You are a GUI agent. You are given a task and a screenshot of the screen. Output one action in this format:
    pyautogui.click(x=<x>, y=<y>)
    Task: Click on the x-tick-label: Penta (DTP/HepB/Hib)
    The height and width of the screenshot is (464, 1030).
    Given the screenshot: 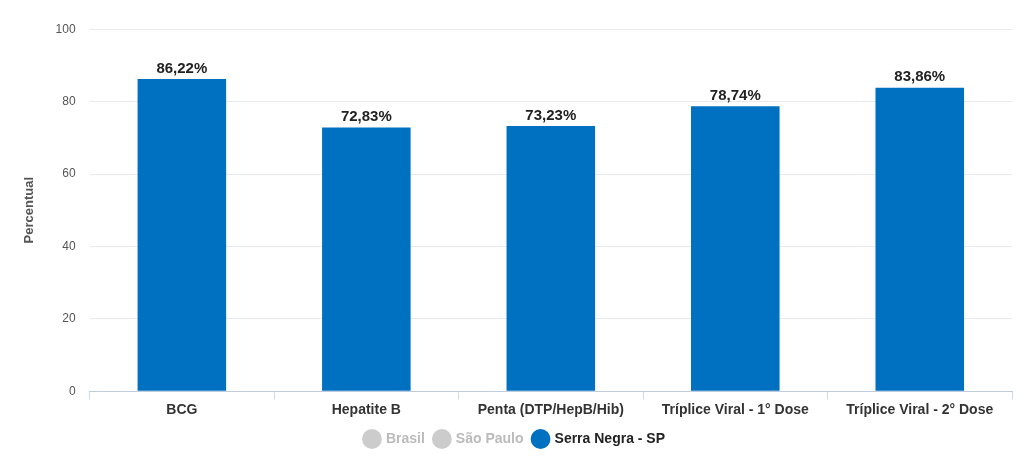 What is the action you would take?
    pyautogui.click(x=550, y=409)
    